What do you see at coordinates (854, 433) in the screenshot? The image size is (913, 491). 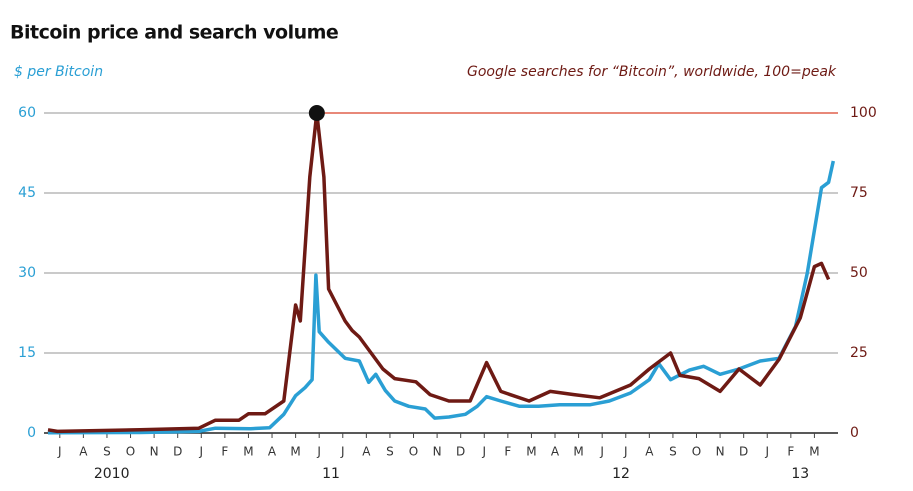 I see `y2-tick-label: 0` at bounding box center [854, 433].